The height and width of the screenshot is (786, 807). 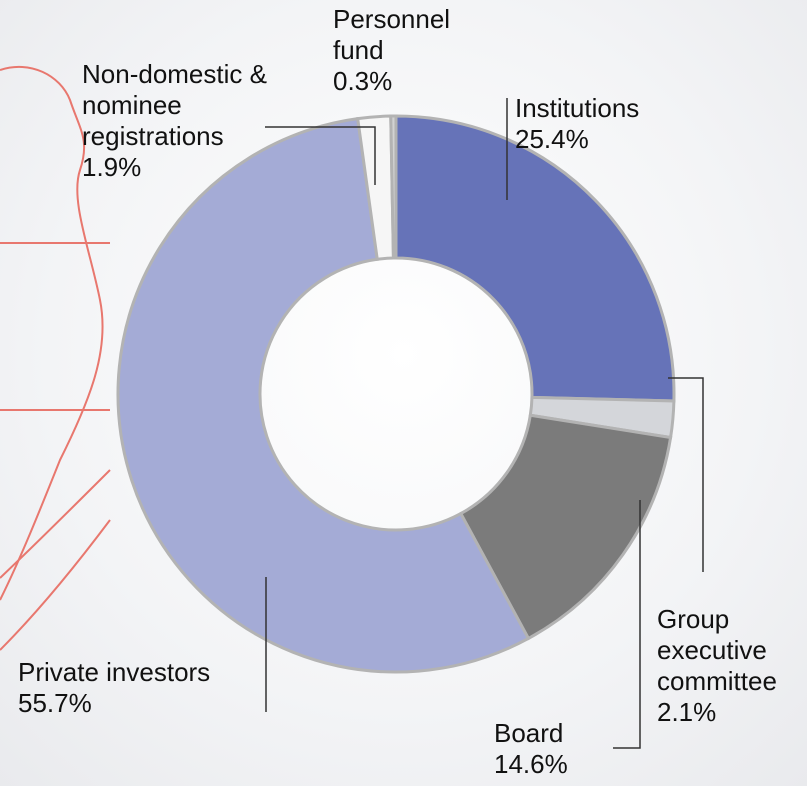 I want to click on slice-label: Private investors 55.7%, so click(x=114, y=687).